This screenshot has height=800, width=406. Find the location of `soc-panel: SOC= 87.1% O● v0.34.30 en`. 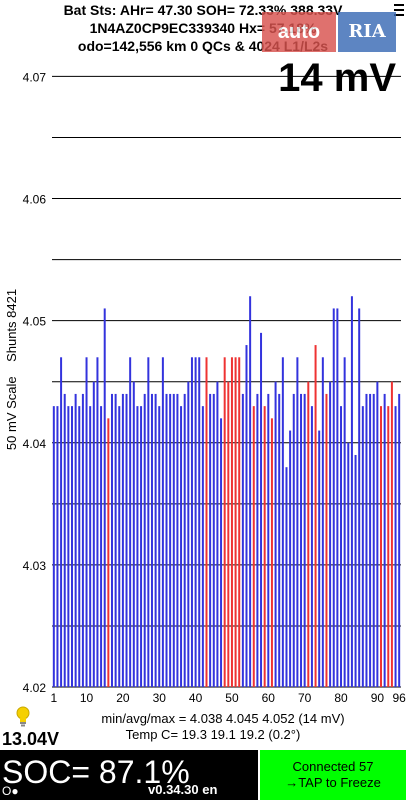

soc-panel: SOC= 87.1% O● v0.34.30 en is located at coordinates (129, 775).